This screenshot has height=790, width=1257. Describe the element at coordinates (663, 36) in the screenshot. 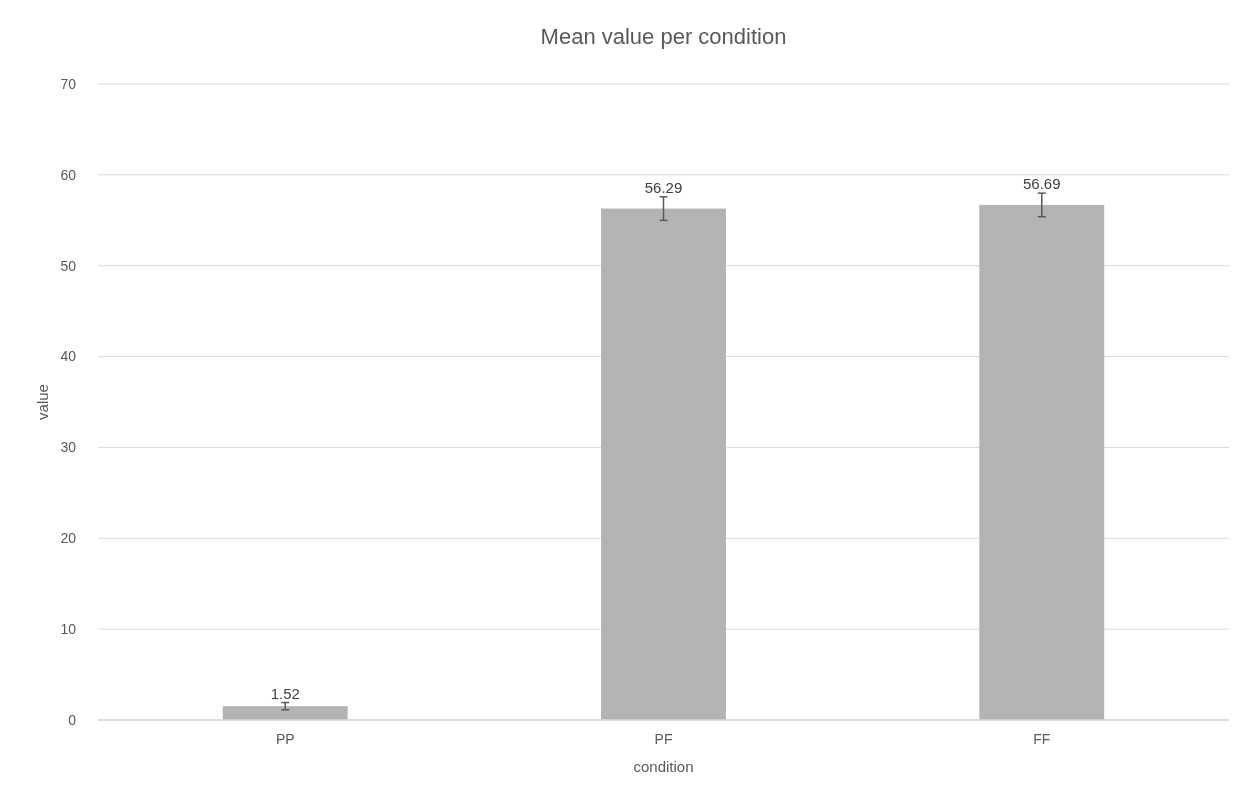

I see `chart-title: Mean value per condition` at that location.